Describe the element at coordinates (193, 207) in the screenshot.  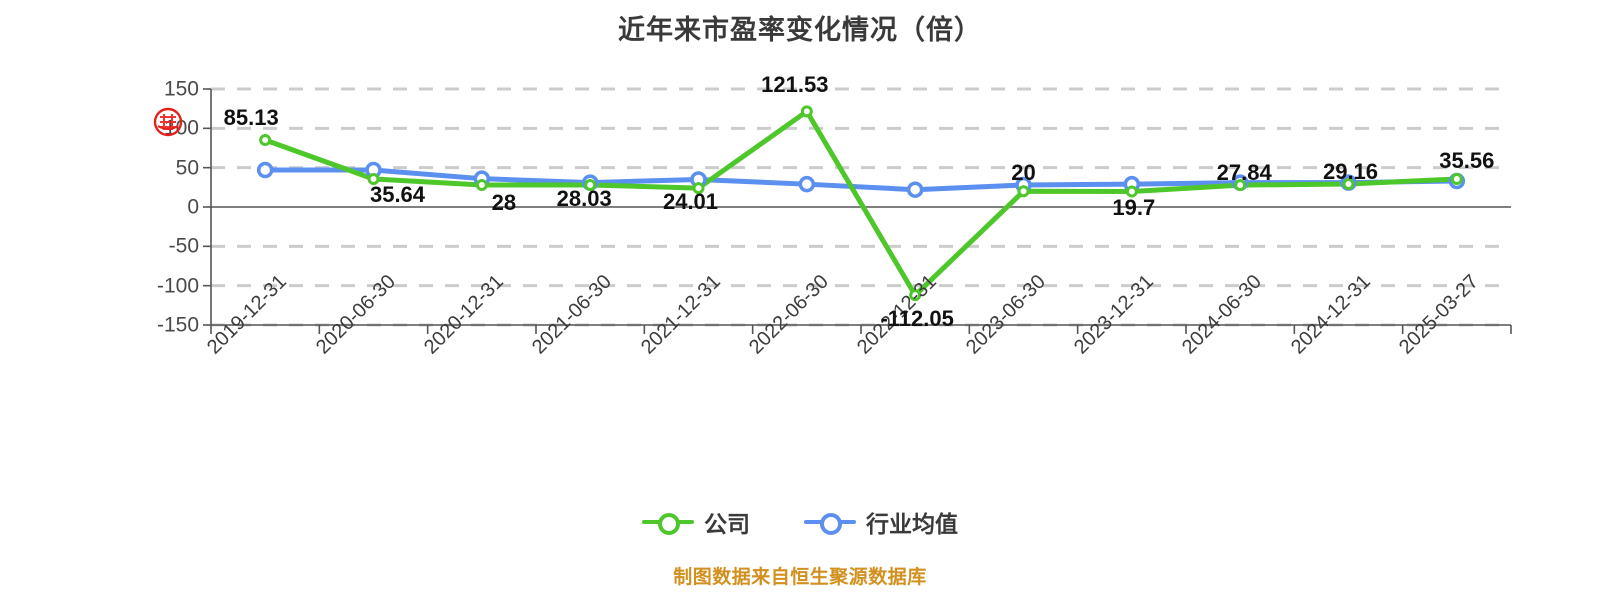
I see `y-tick-label: 0` at that location.